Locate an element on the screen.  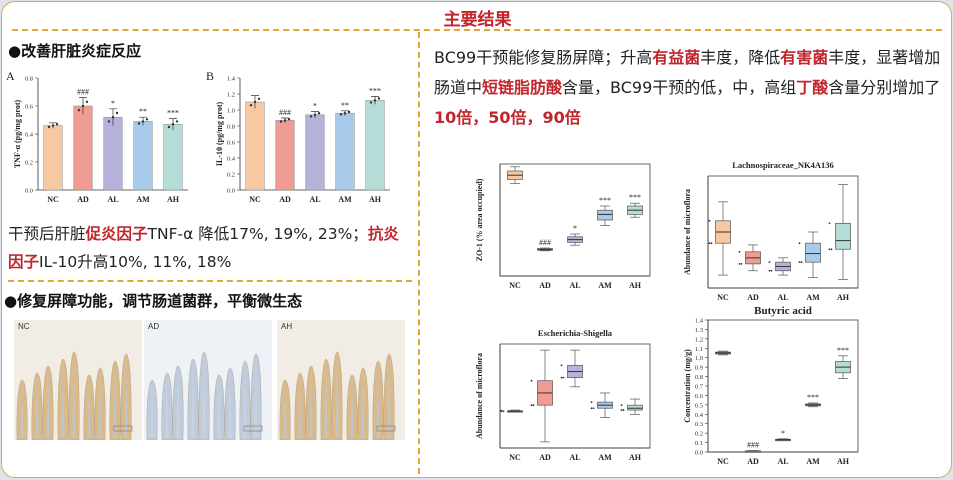
histology-label-nc: NC is located at coordinates (24, 326).